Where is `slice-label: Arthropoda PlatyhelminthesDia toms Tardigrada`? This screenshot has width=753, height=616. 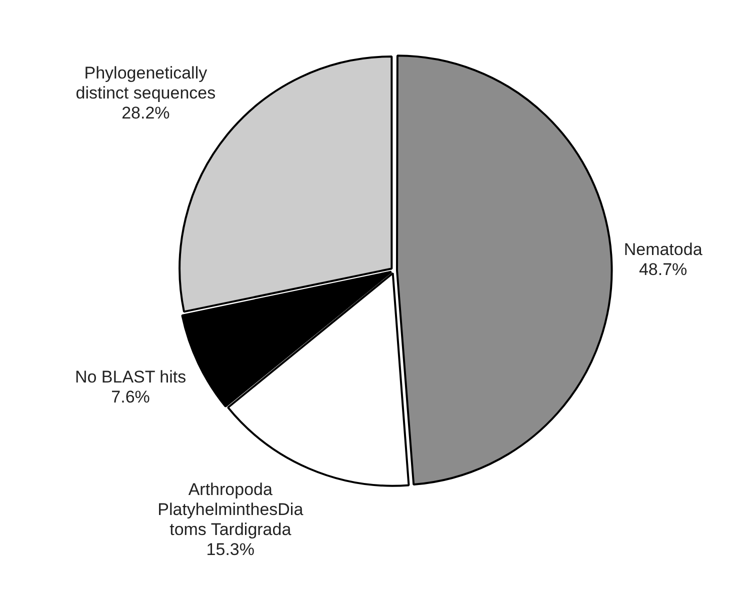 slice-label: Arthropoda PlatyhelminthesDia toms Tardigrada is located at coordinates (231, 509).